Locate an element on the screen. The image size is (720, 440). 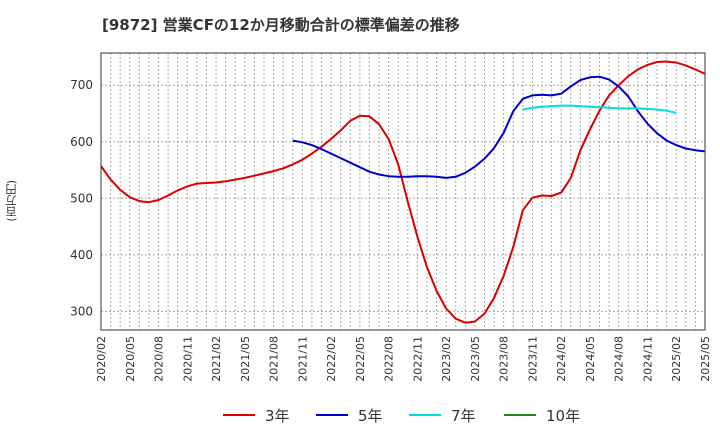
x-tick-label: 2024/05 is located at coordinates (590, 359).